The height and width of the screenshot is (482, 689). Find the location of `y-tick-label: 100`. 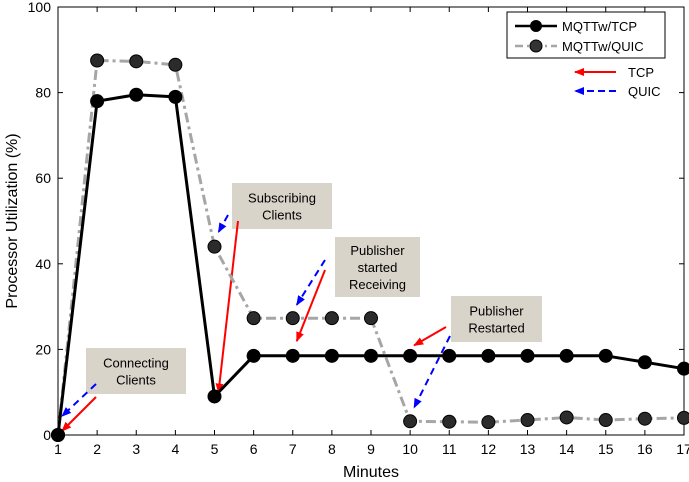

y-tick-label: 100 is located at coordinates (40, 7).